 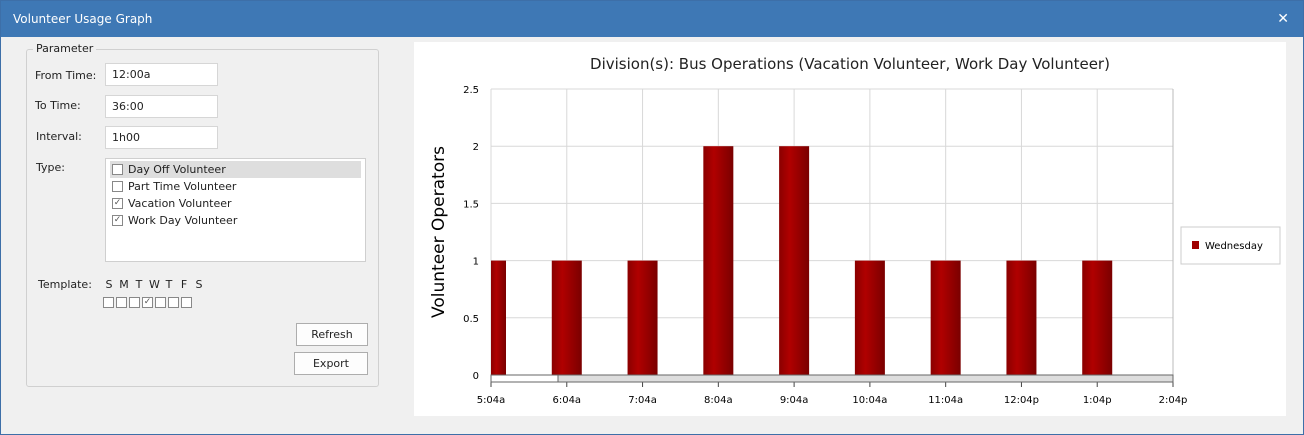 What do you see at coordinates (794, 400) in the screenshot?
I see `x-tick-label: 9:04a` at bounding box center [794, 400].